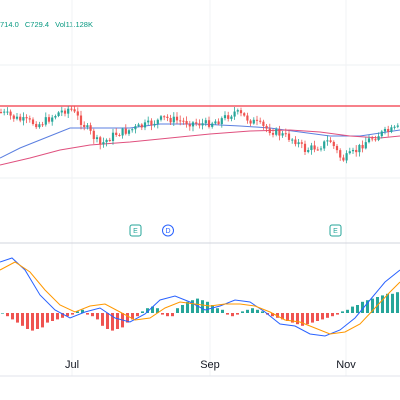 The width and height of the screenshot is (400, 400). I want to click on earnings-badge-jul: E, so click(135, 230).